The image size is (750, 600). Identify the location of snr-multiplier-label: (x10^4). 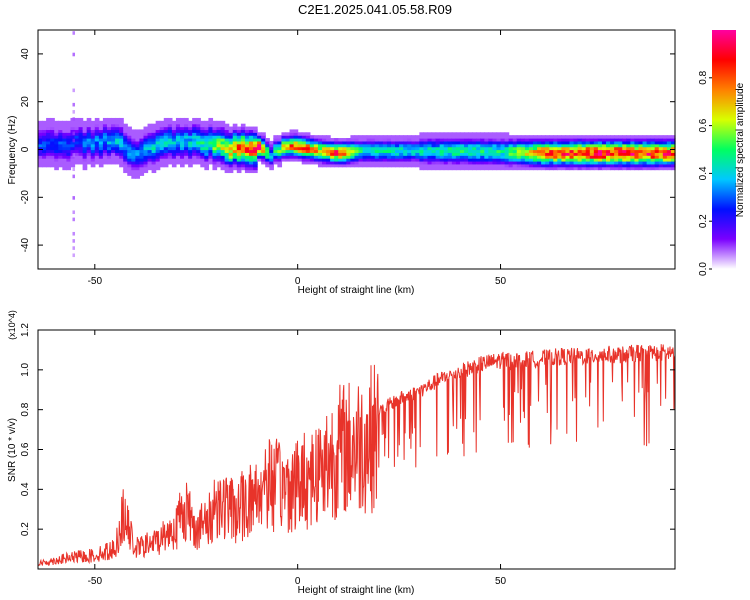
(12, 325).